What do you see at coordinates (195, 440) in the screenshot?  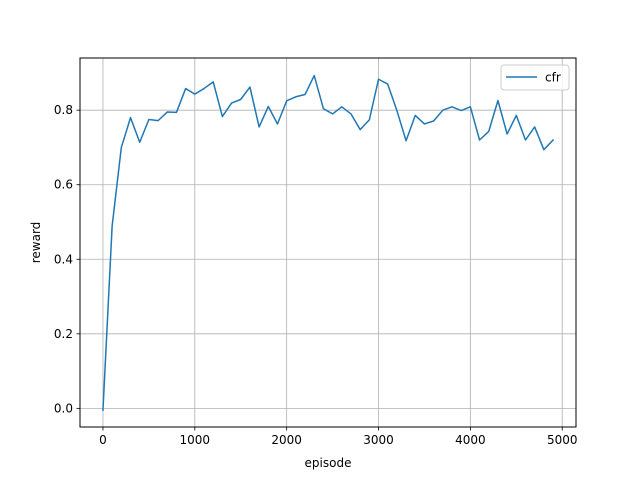 I see `x-tick-label: 1000` at bounding box center [195, 440].